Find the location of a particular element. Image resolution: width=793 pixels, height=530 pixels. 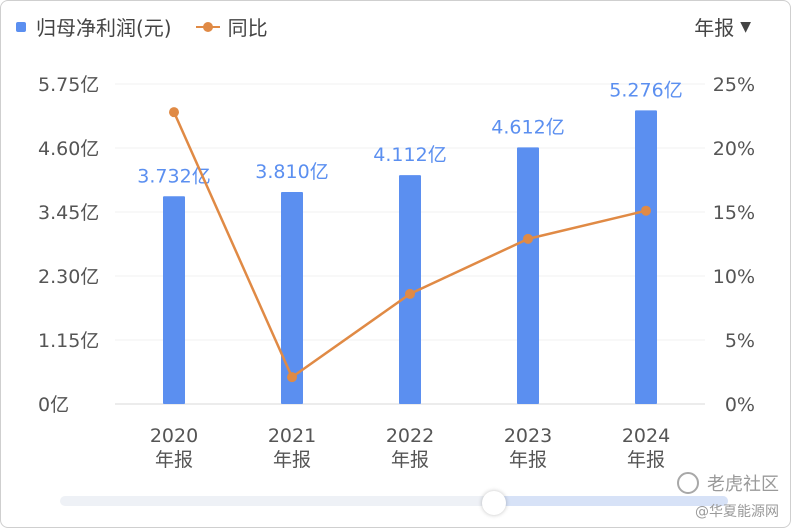

y-right-tick-label: 10% is located at coordinates (734, 277).